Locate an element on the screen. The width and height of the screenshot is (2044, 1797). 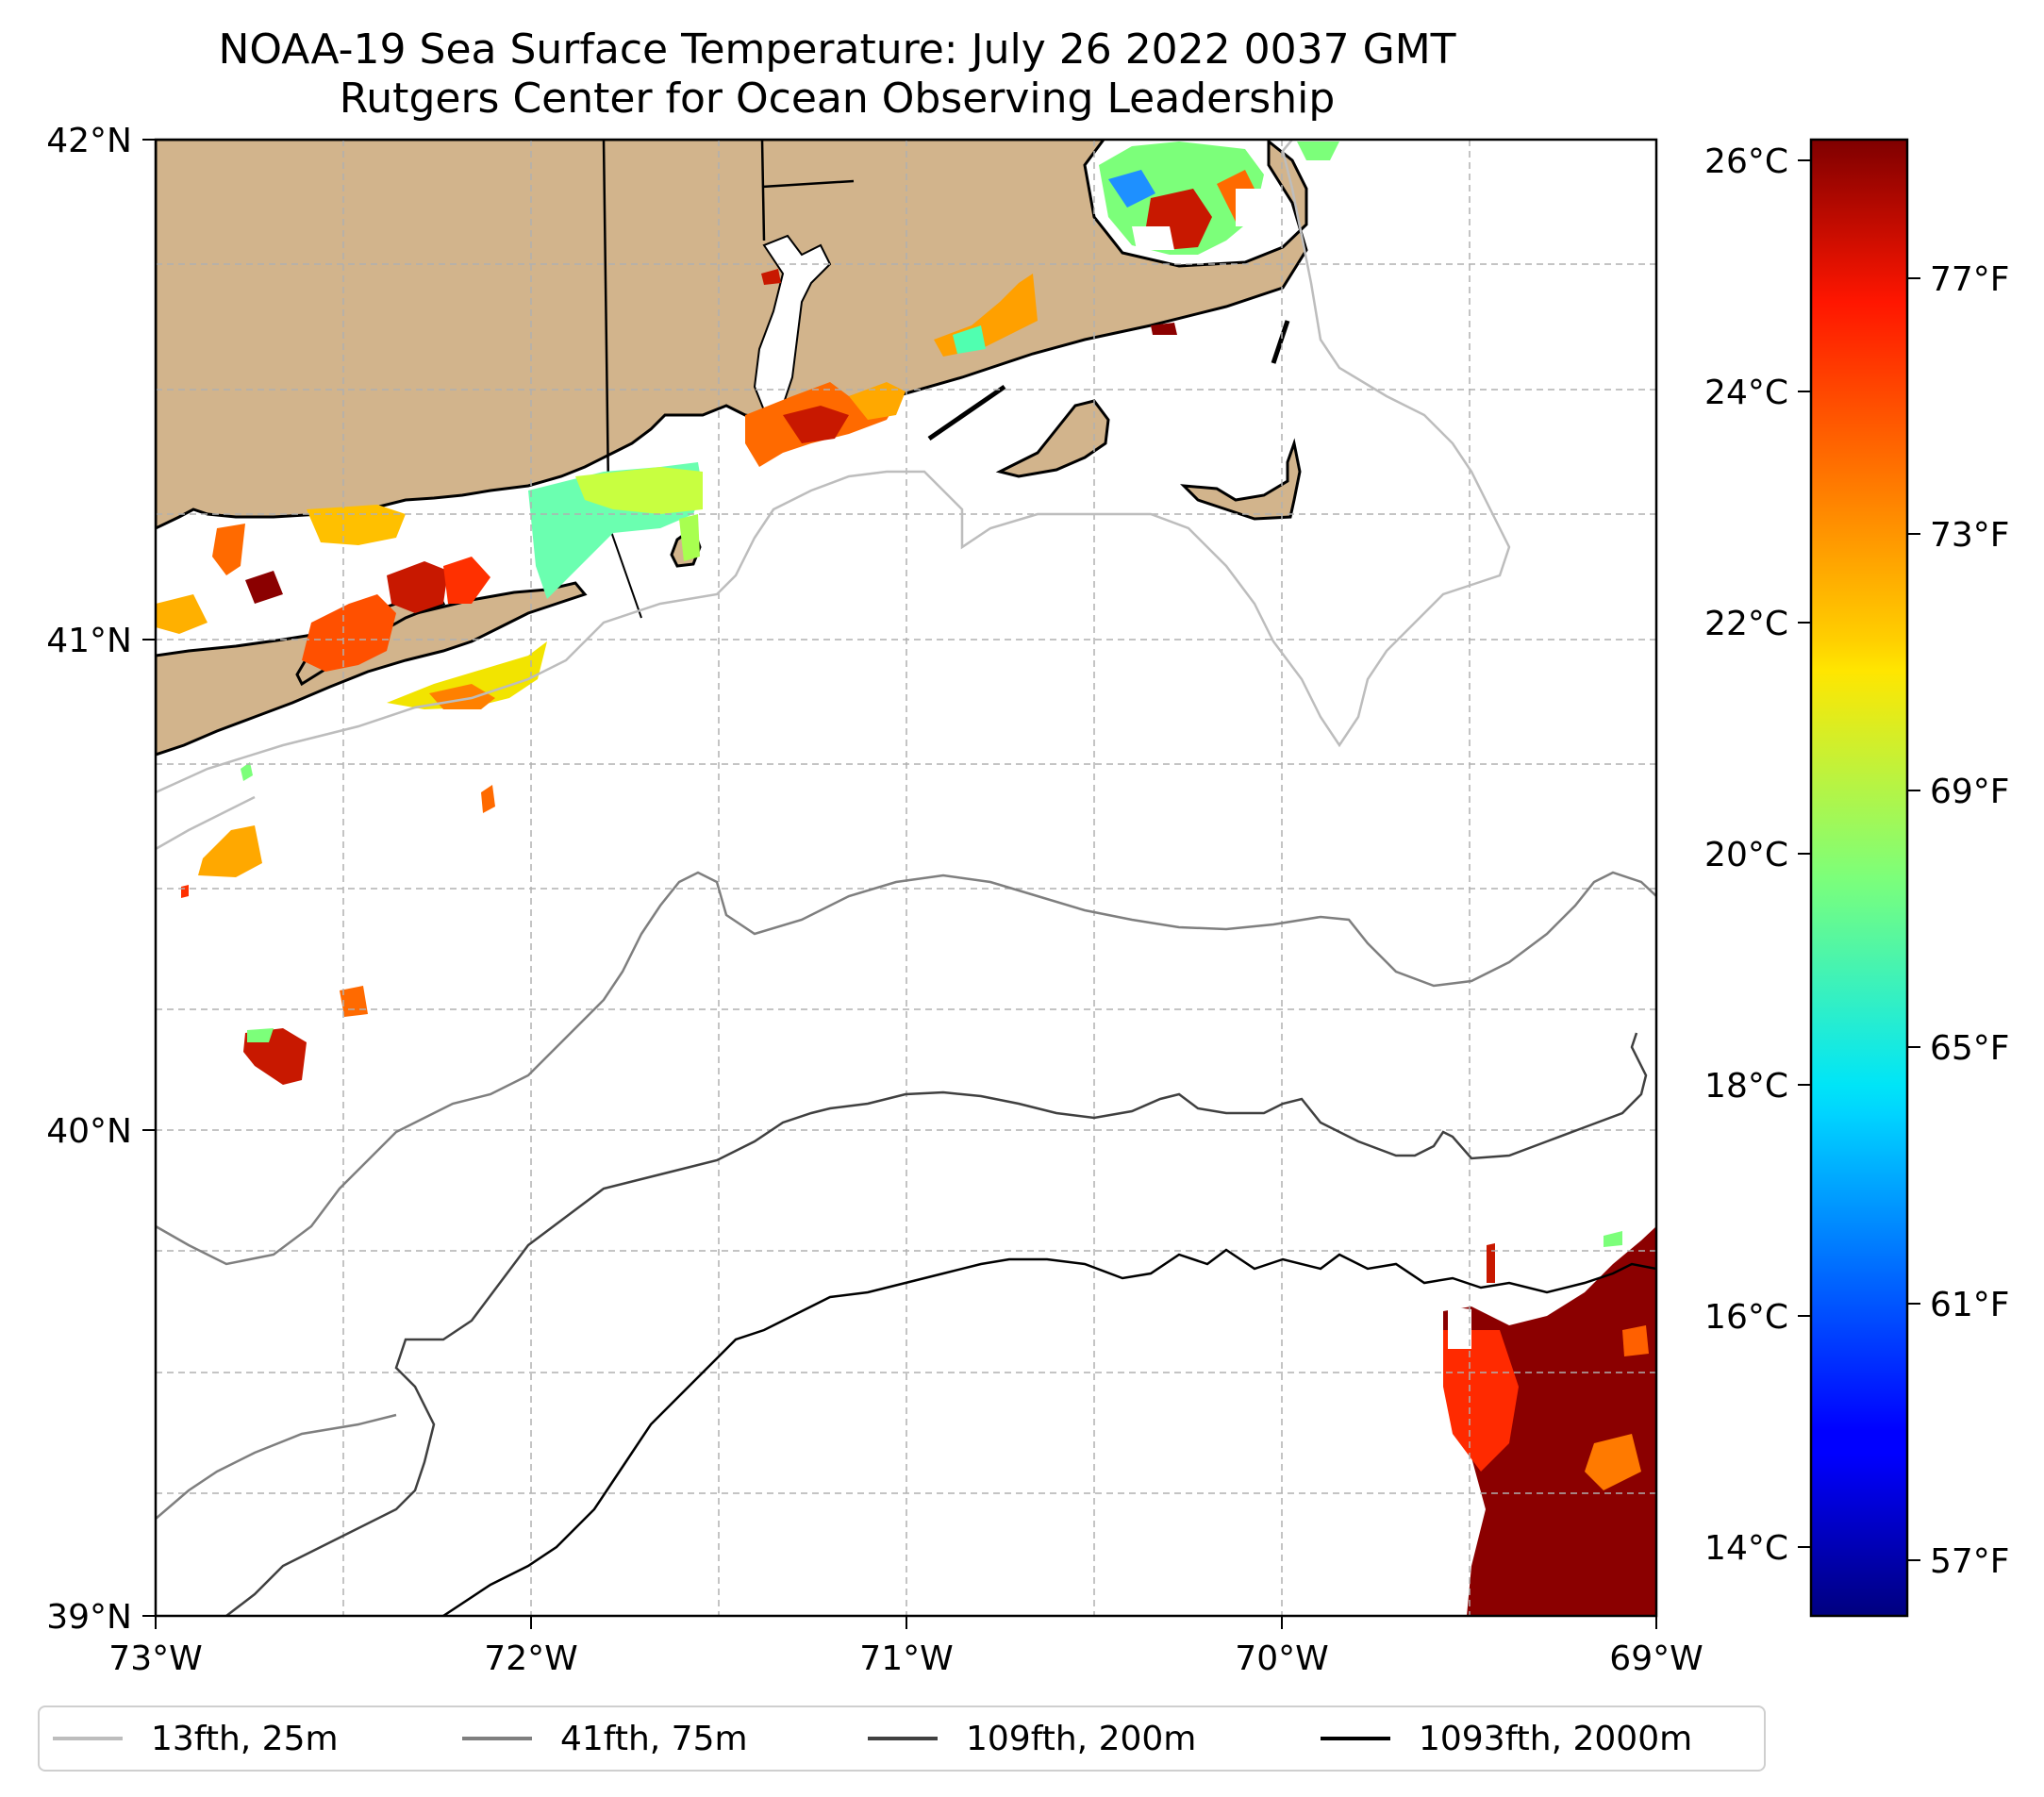
contour-25m-b is located at coordinates (206, 823).